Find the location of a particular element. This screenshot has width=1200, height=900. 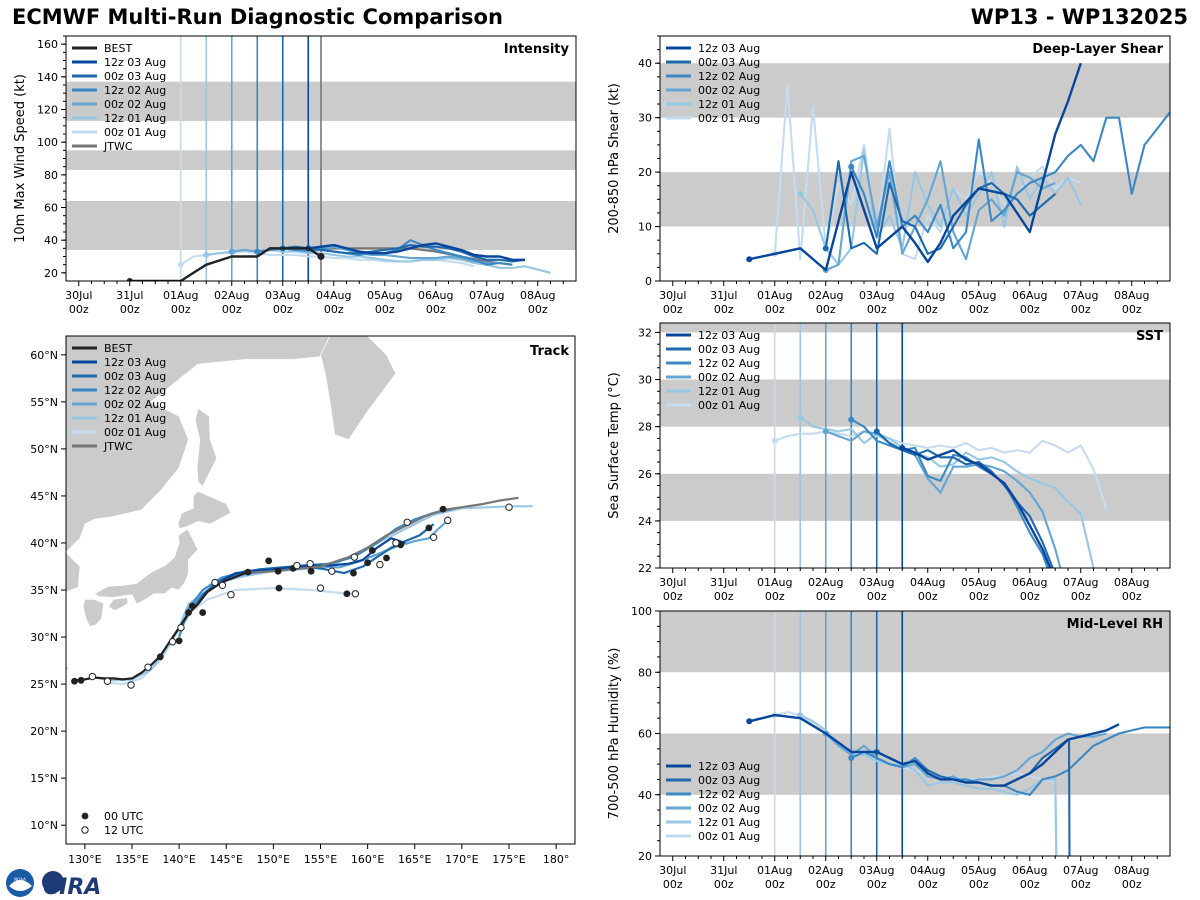

x-tick-label-day: 07Aug is located at coordinates (1080, 582).